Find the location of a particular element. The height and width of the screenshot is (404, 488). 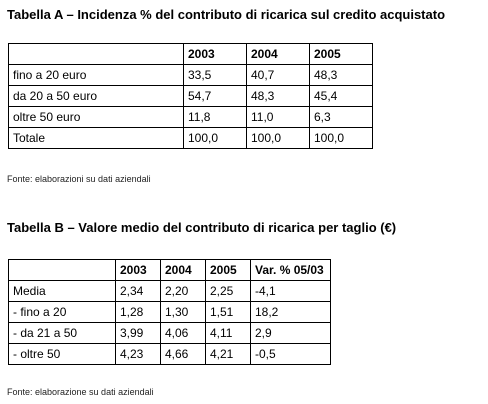

table-cell: 4,11 is located at coordinates (228, 333).